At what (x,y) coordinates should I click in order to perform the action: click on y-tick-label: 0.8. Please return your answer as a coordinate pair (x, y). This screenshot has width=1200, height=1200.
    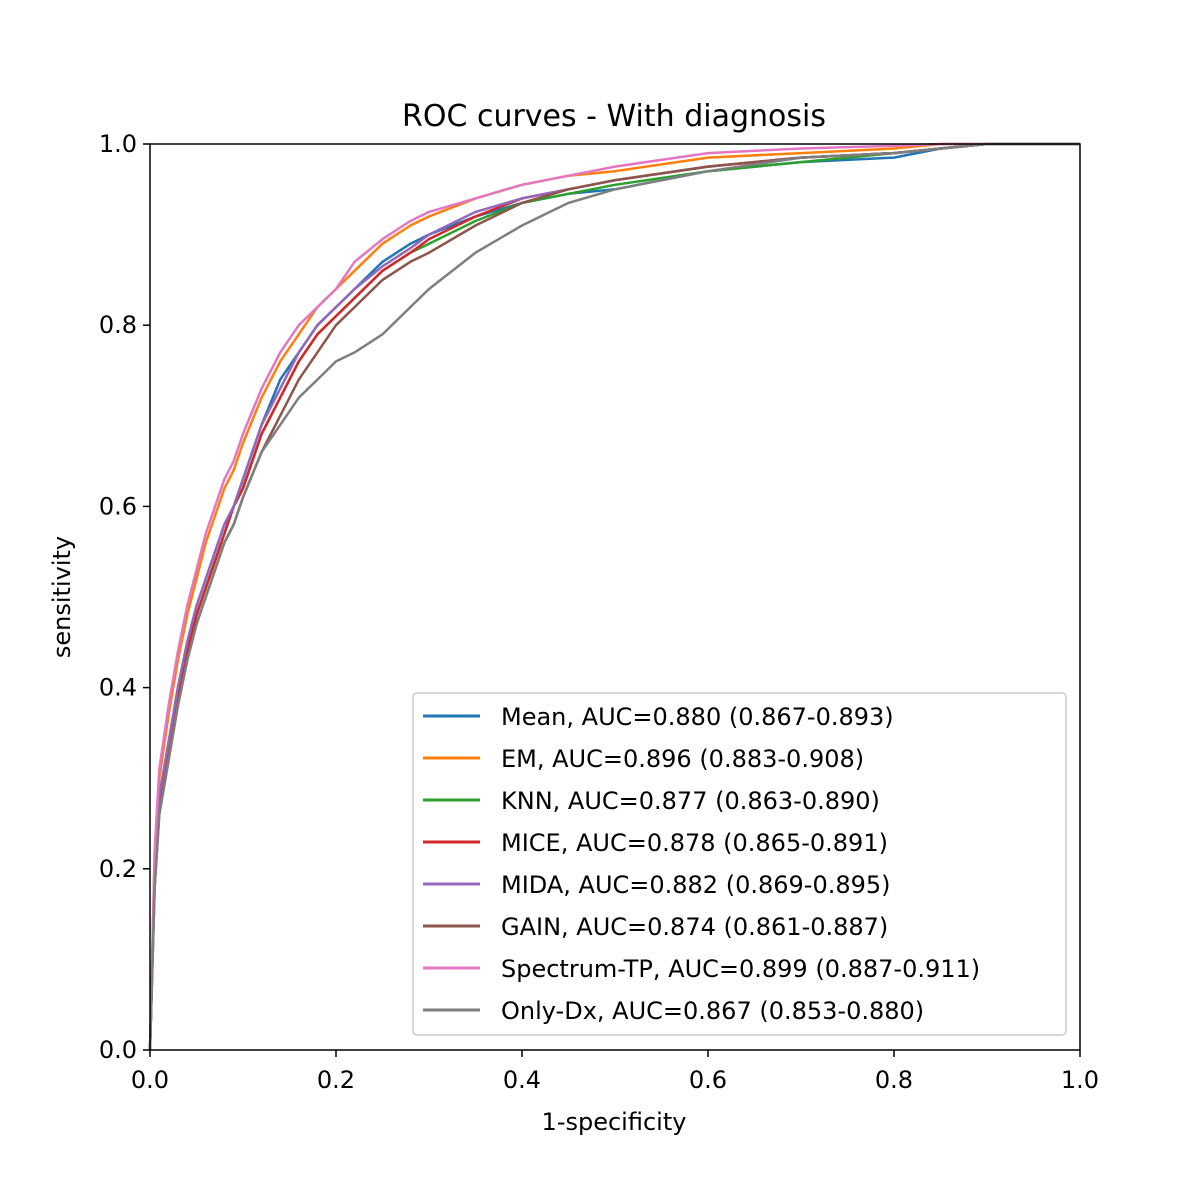
    Looking at the image, I should click on (118, 325).